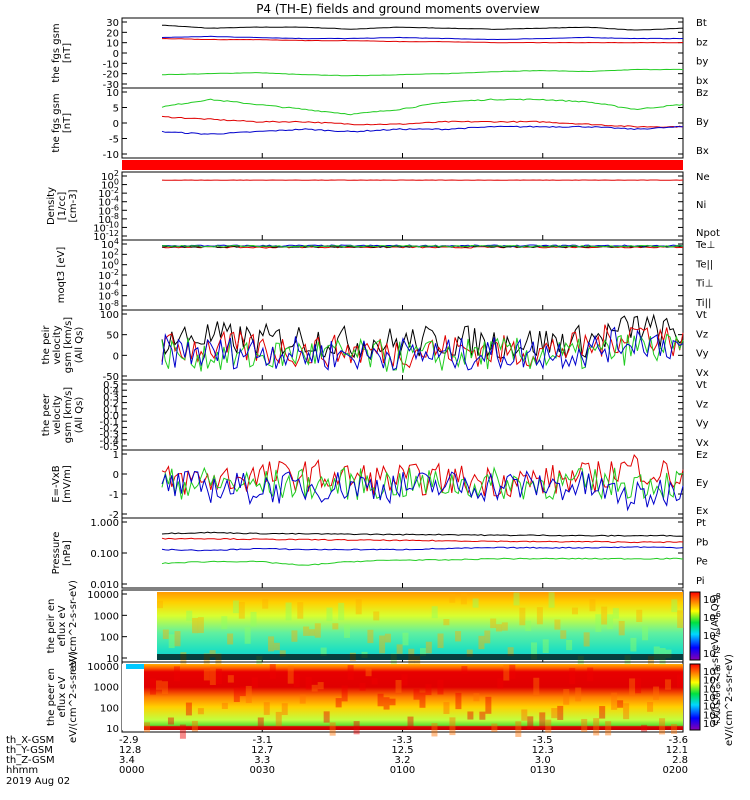  Describe the element at coordinates (62, 696) in the screenshot. I see `panel-ylabel: eflux eV` at that location.